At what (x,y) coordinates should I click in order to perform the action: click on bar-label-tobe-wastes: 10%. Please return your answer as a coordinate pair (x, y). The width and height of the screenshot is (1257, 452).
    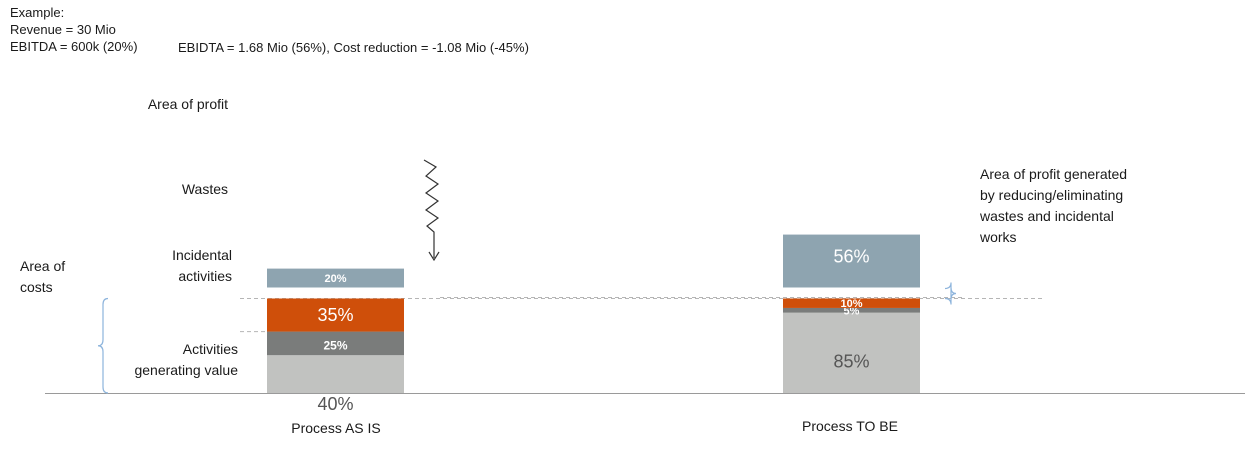
    Looking at the image, I should click on (851, 304).